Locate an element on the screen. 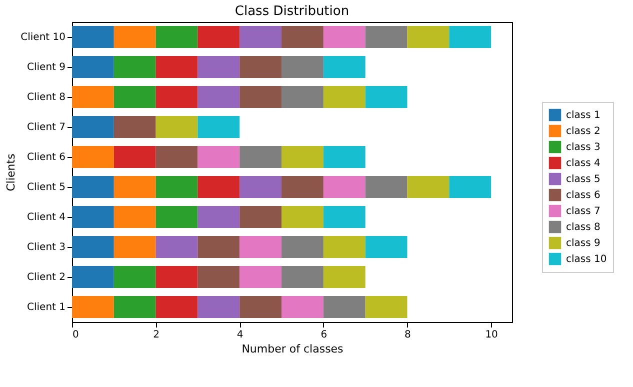 This screenshot has height=387, width=633. legend-label: class 2 is located at coordinates (583, 131).